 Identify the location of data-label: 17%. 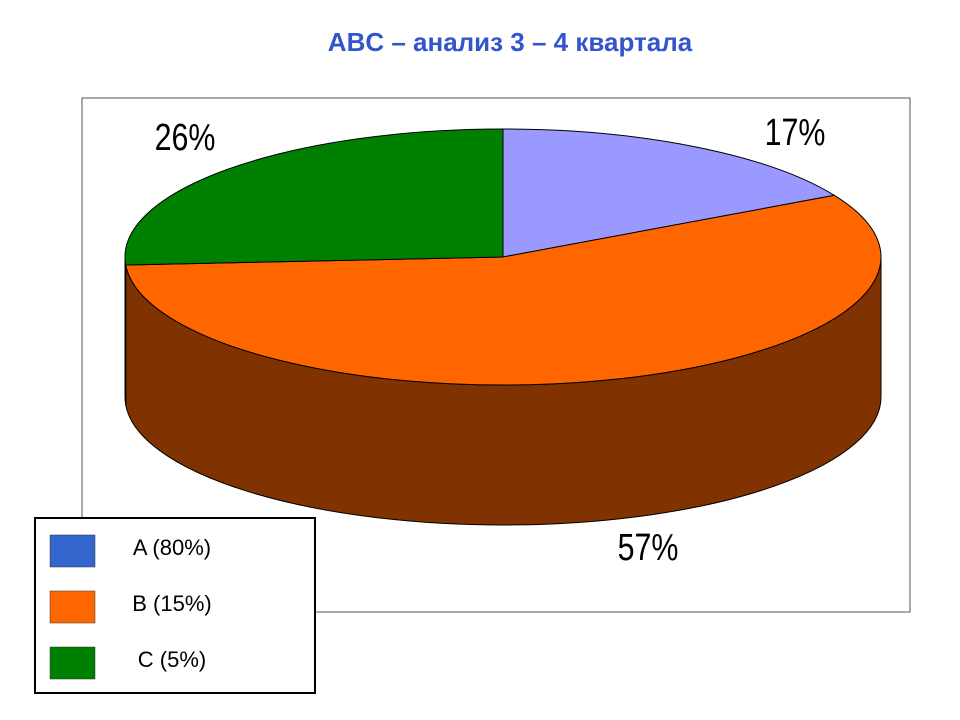
(795, 133).